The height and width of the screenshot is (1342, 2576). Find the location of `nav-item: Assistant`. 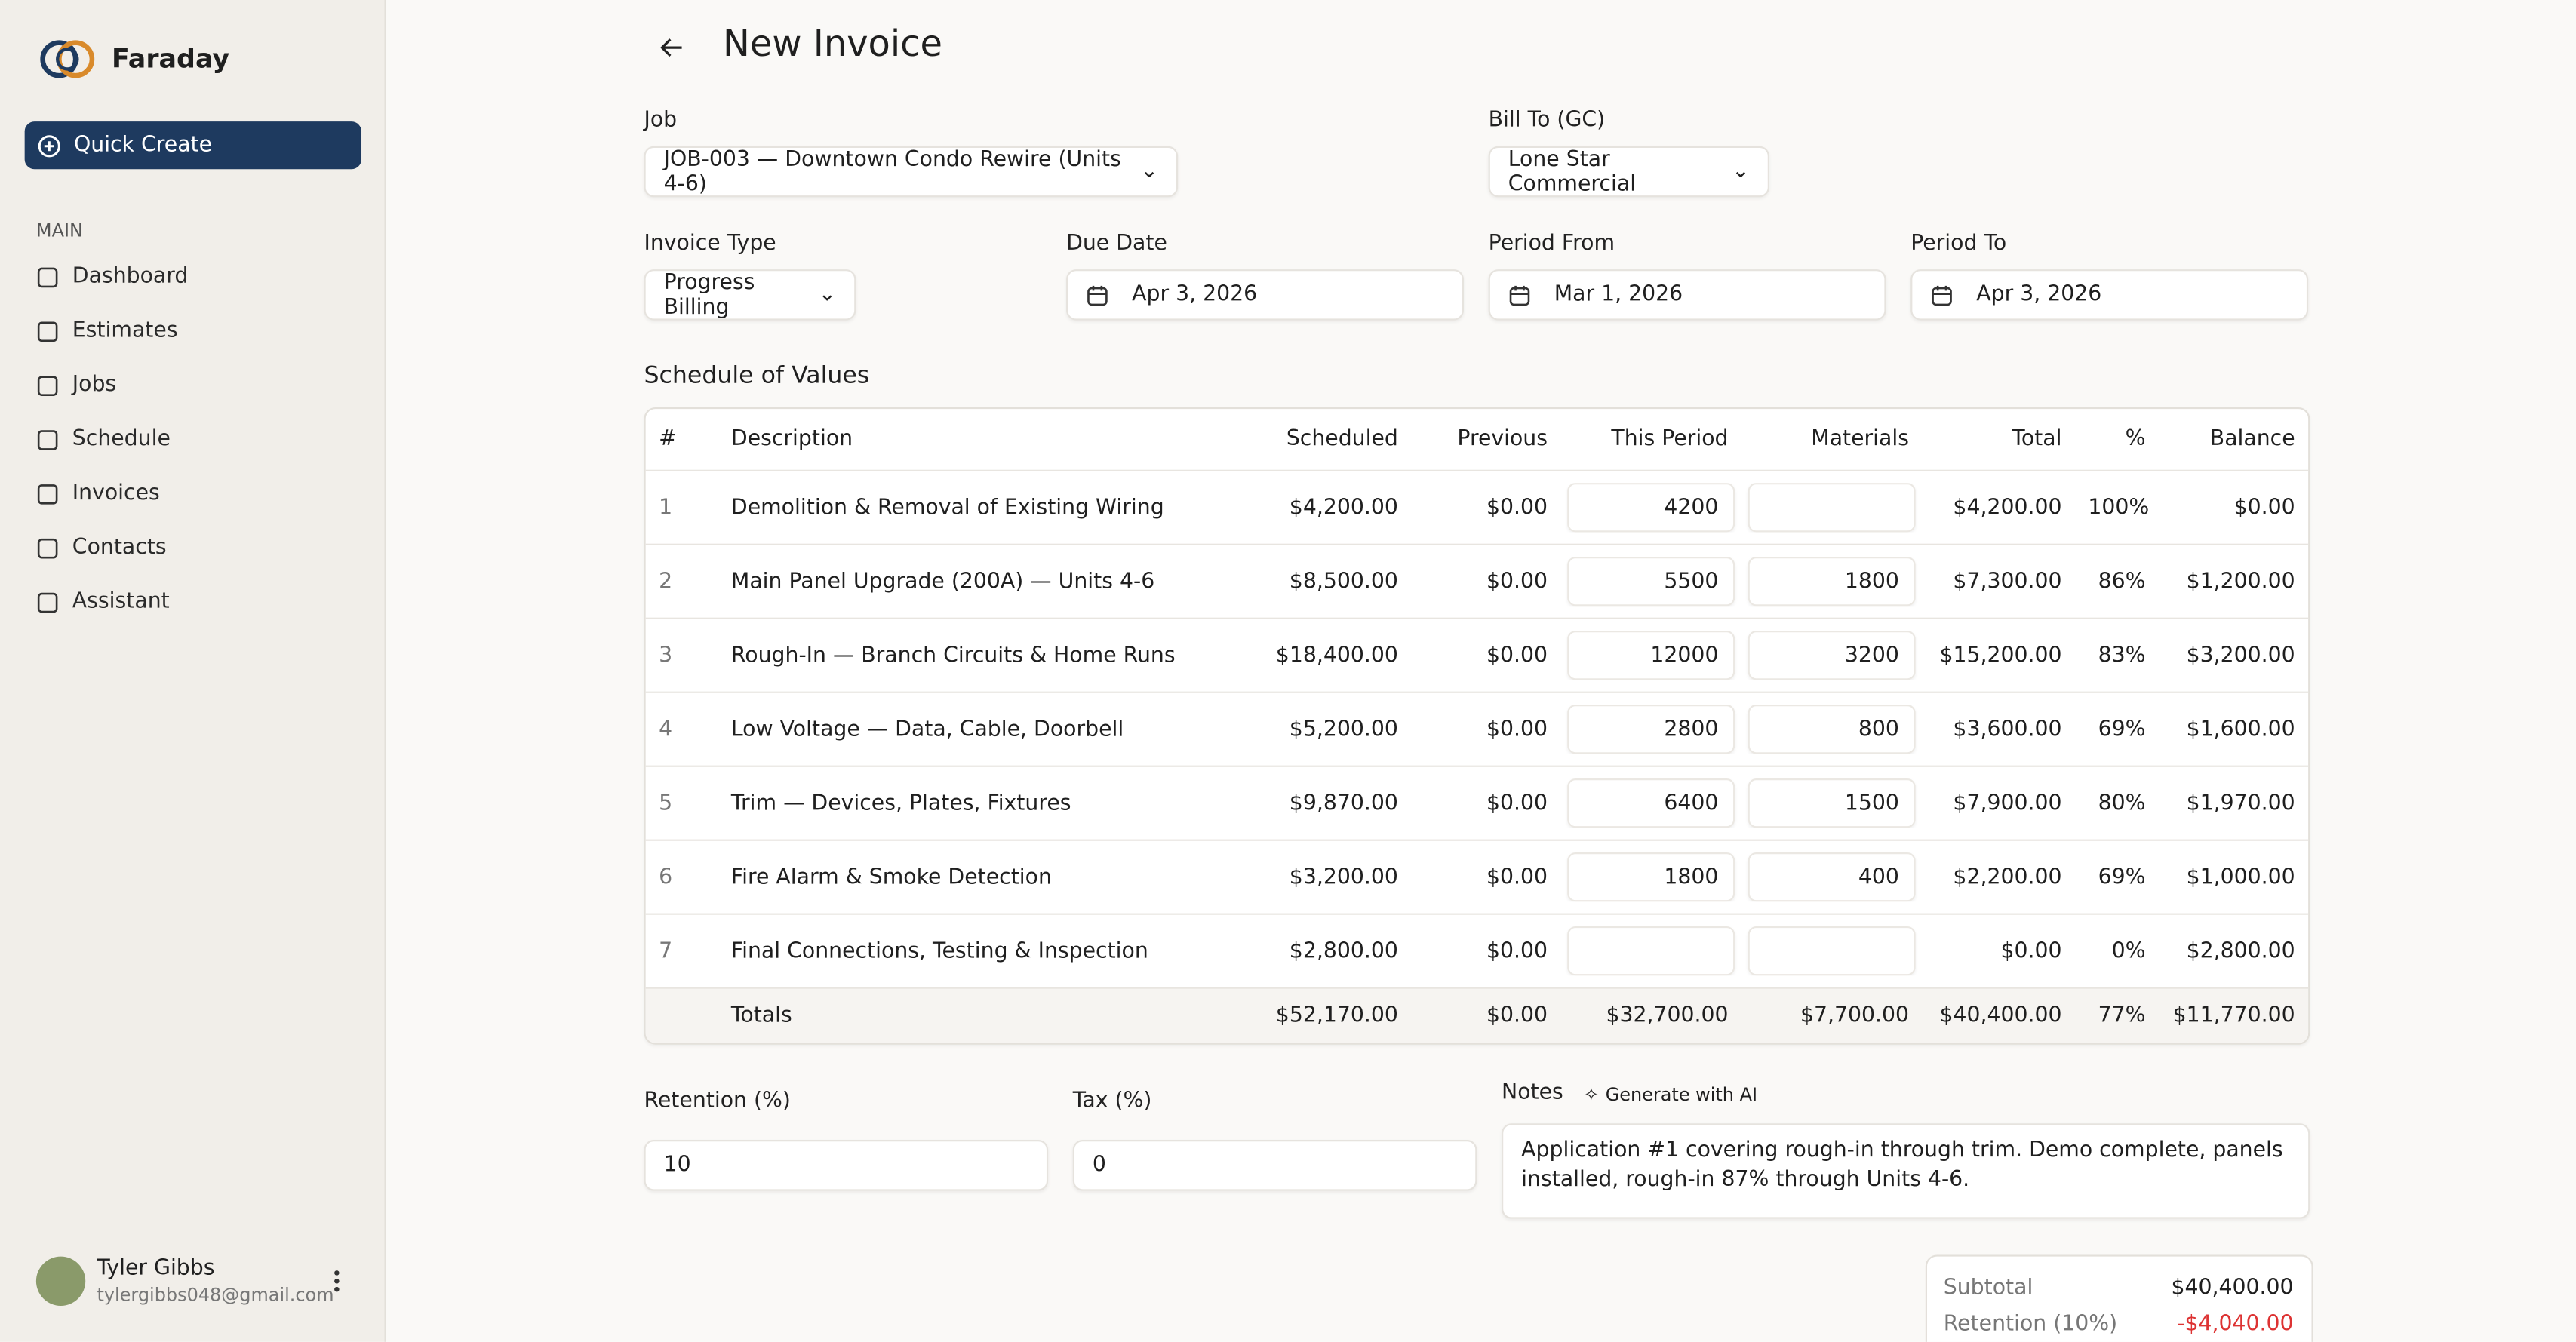

nav-item: Assistant is located at coordinates (103, 602).